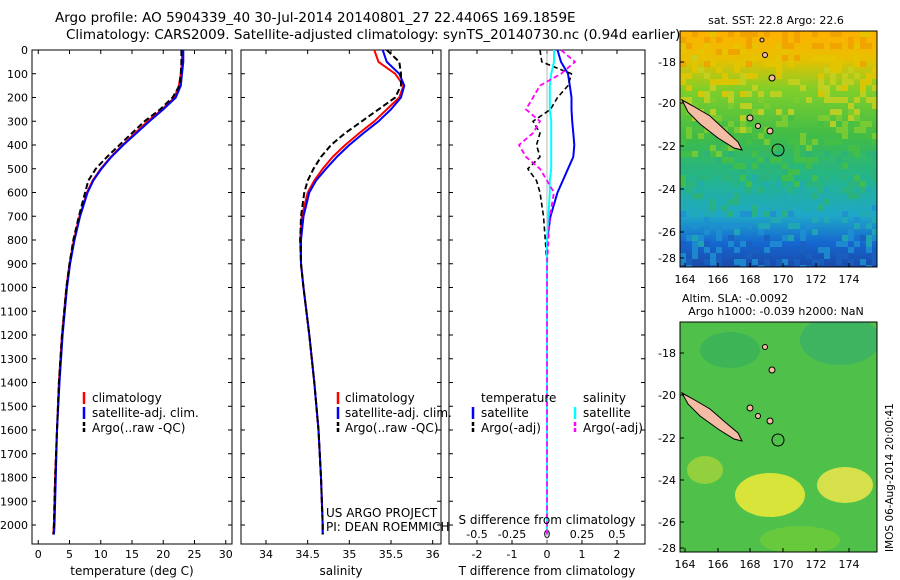  What do you see at coordinates (705, 470) in the screenshot?
I see `sla-anomaly` at bounding box center [705, 470].